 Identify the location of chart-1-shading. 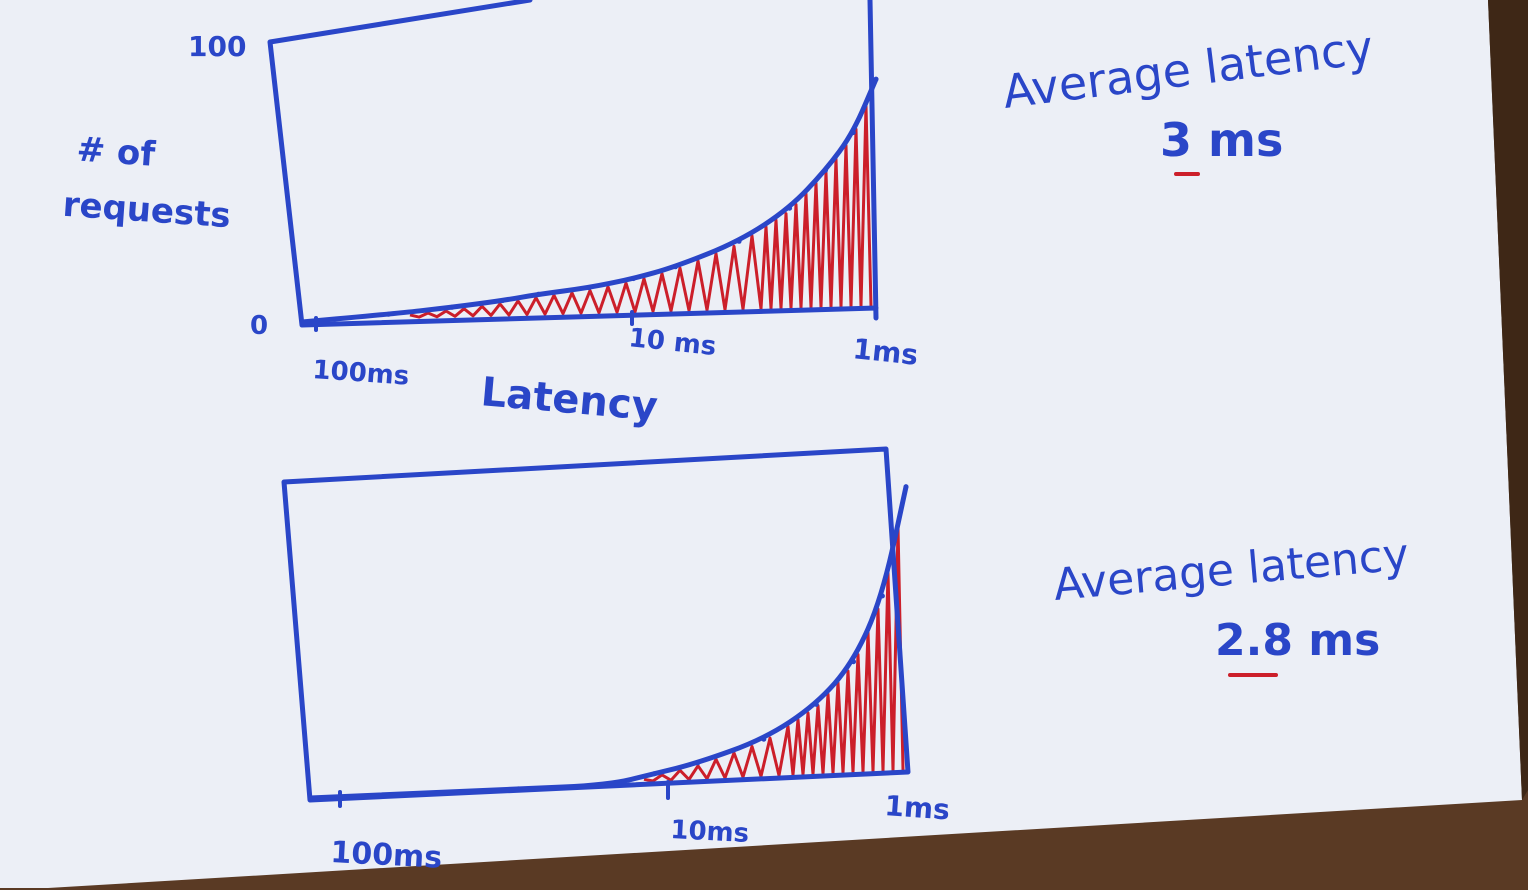
(641, 211).